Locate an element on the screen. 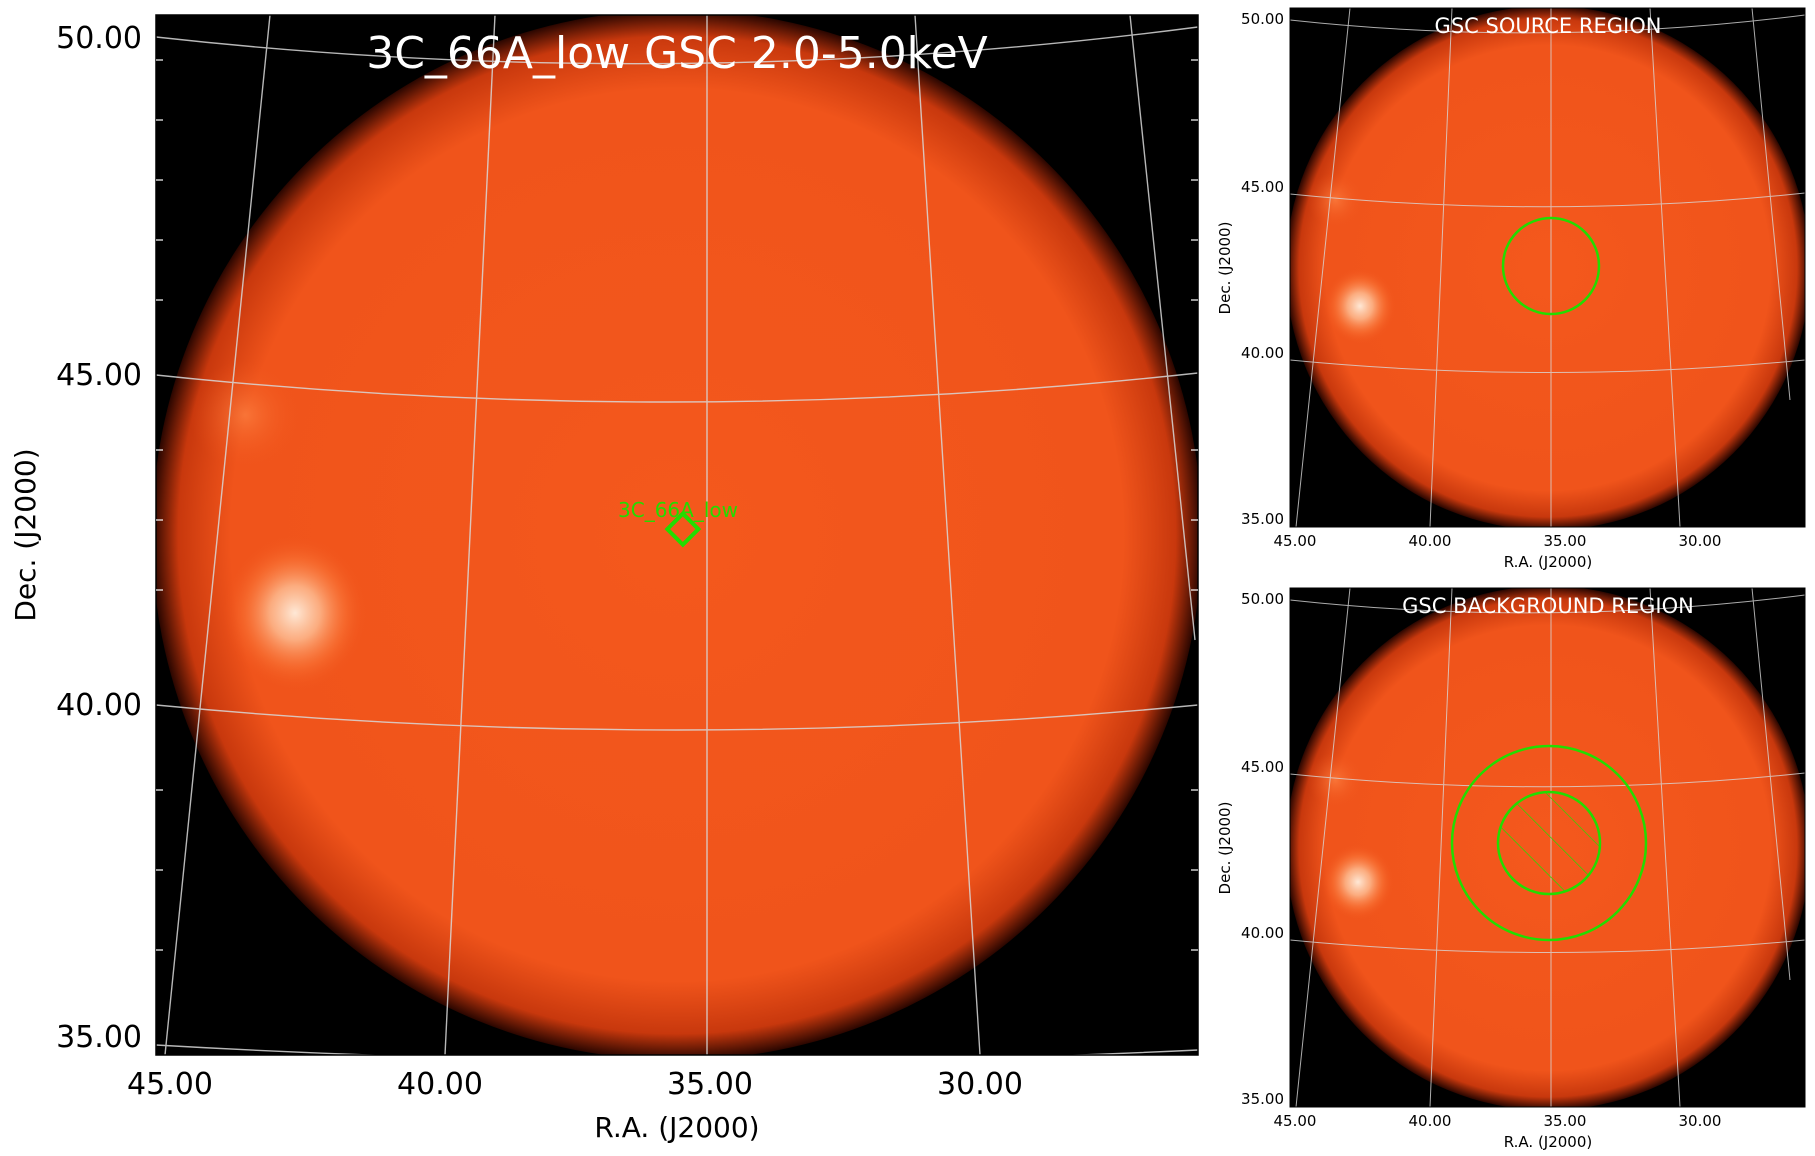 The image size is (1815, 1156). source-ytick-40: 40.00 is located at coordinates (1262, 353).